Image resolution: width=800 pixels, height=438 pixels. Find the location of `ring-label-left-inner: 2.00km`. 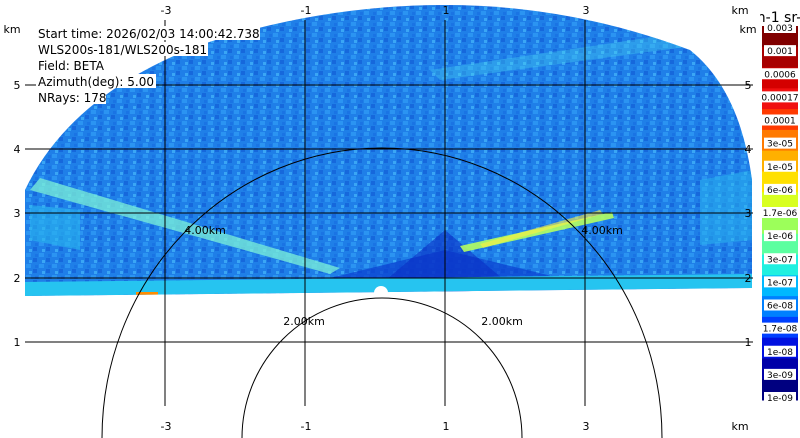

ring-label-left-inner: 2.00km is located at coordinates (304, 321).